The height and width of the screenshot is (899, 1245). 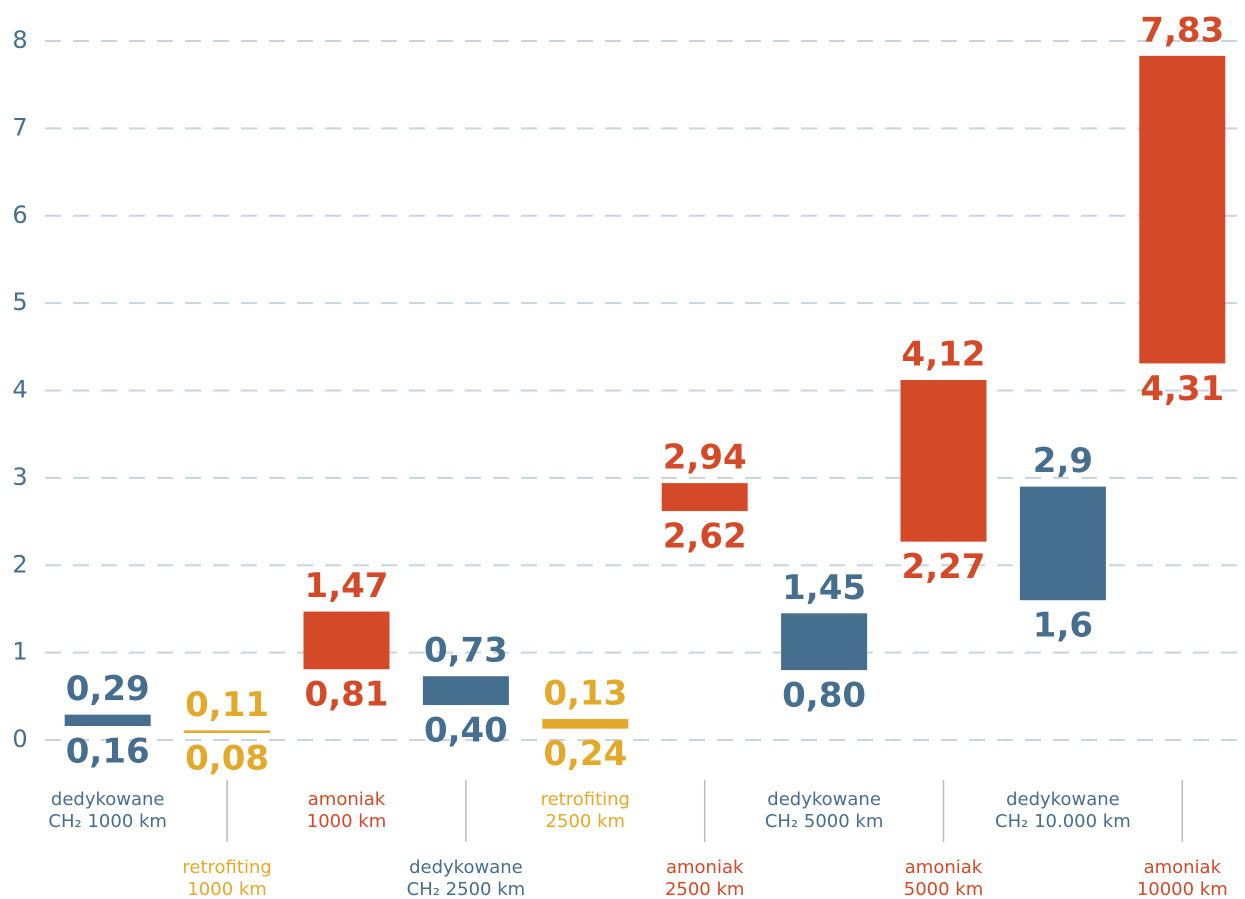 What do you see at coordinates (1182, 389) in the screenshot?
I see `bottom-value-label: 4,31` at bounding box center [1182, 389].